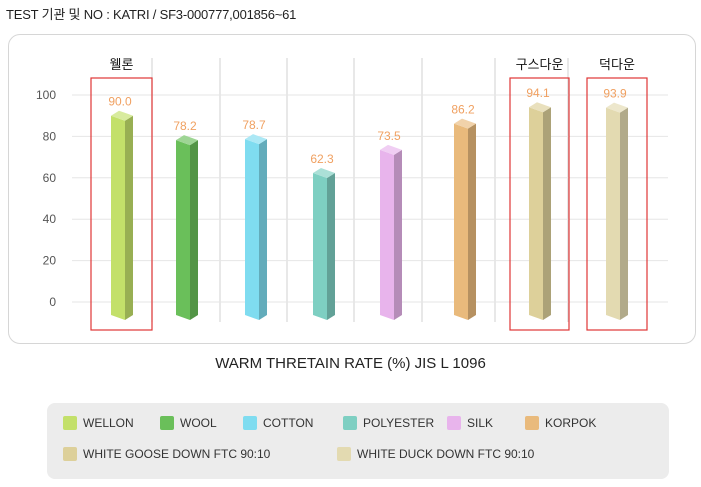 This screenshot has width=701, height=487. I want to click on legend-label: WELLON, so click(108, 423).